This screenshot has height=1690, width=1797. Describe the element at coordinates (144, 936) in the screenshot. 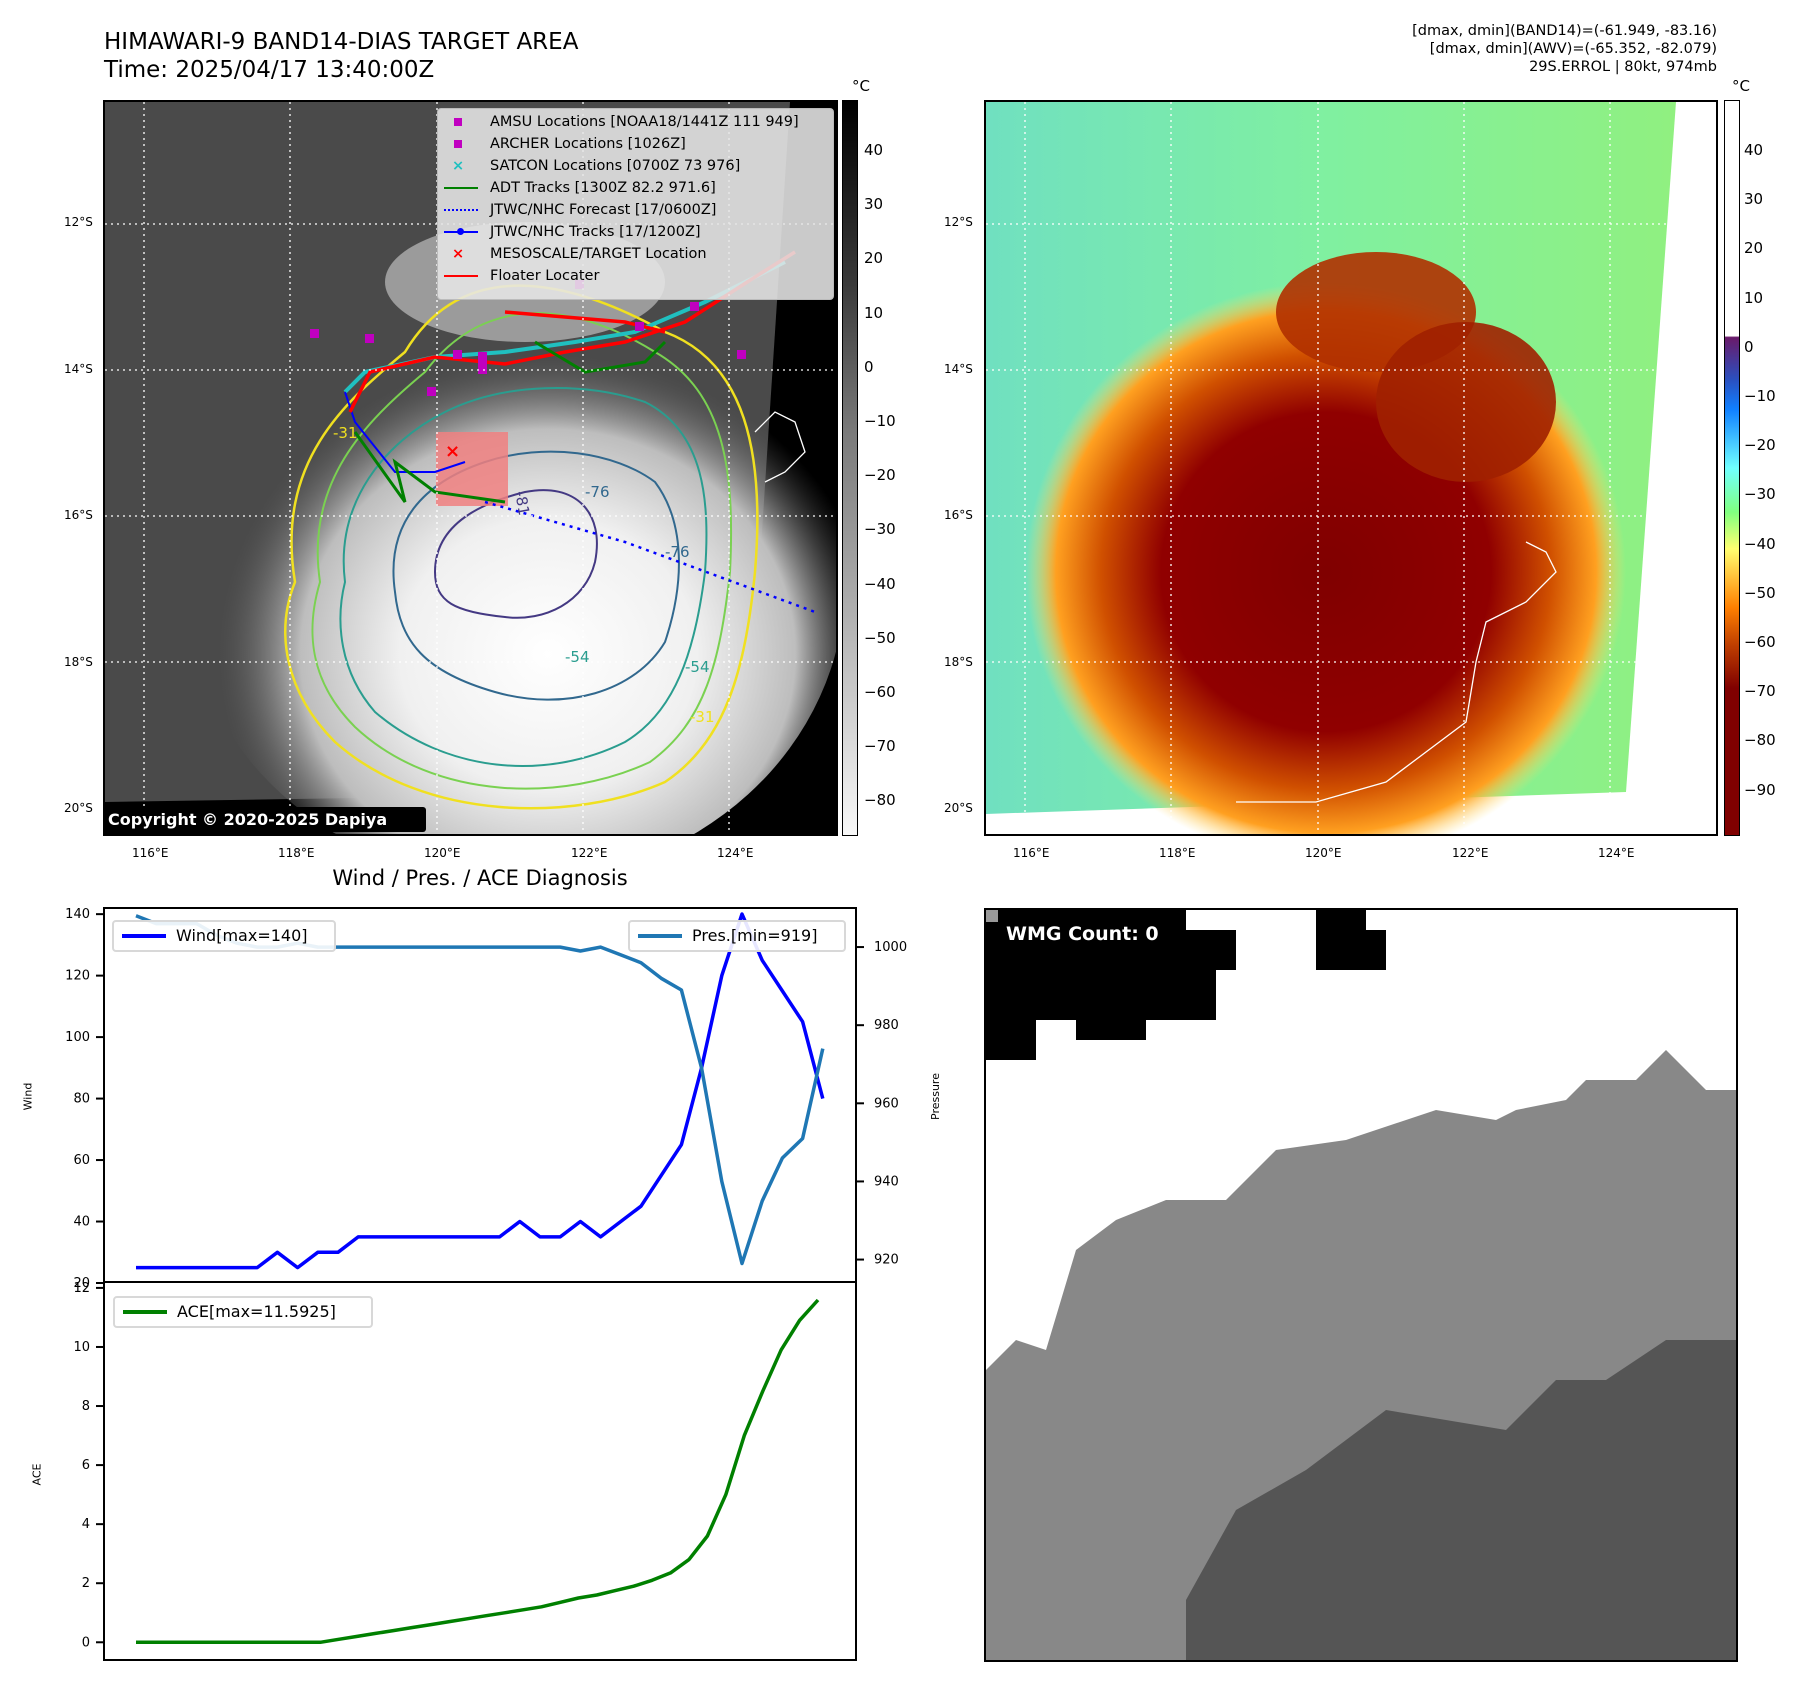

I see `wind-line-icon` at that location.